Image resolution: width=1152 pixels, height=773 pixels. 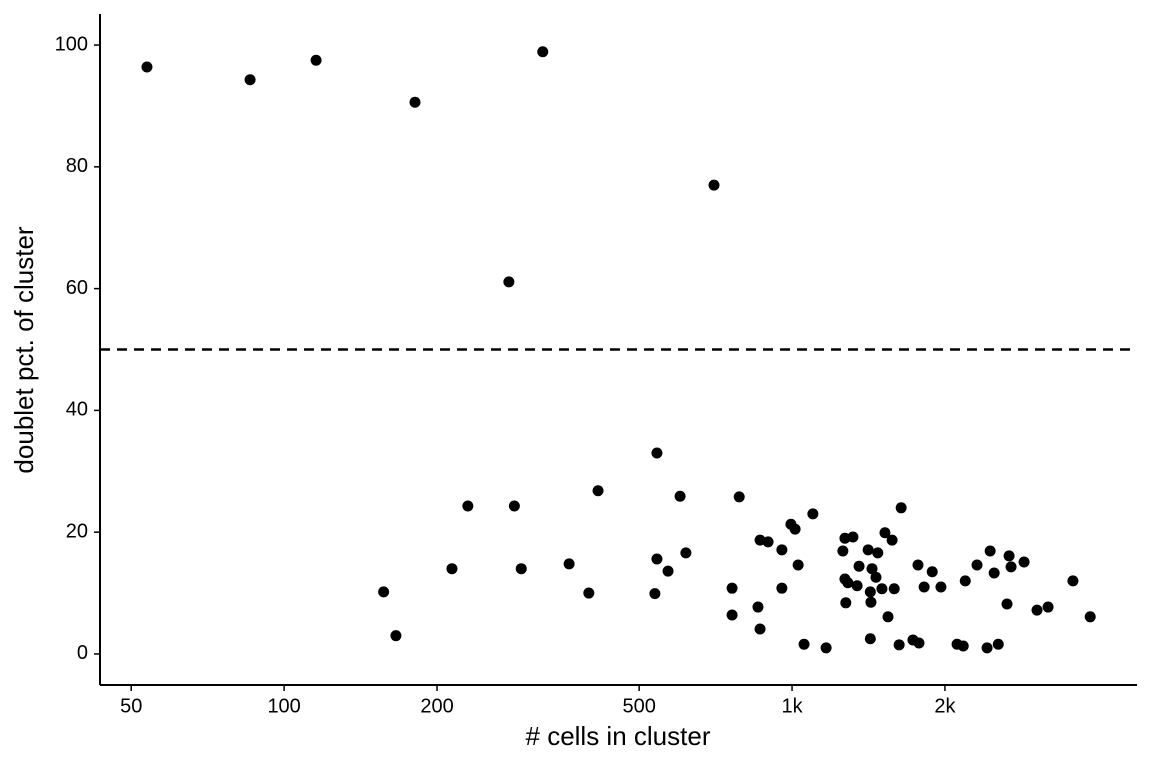 What do you see at coordinates (283, 706) in the screenshot?
I see `x-tick-label: 100` at bounding box center [283, 706].